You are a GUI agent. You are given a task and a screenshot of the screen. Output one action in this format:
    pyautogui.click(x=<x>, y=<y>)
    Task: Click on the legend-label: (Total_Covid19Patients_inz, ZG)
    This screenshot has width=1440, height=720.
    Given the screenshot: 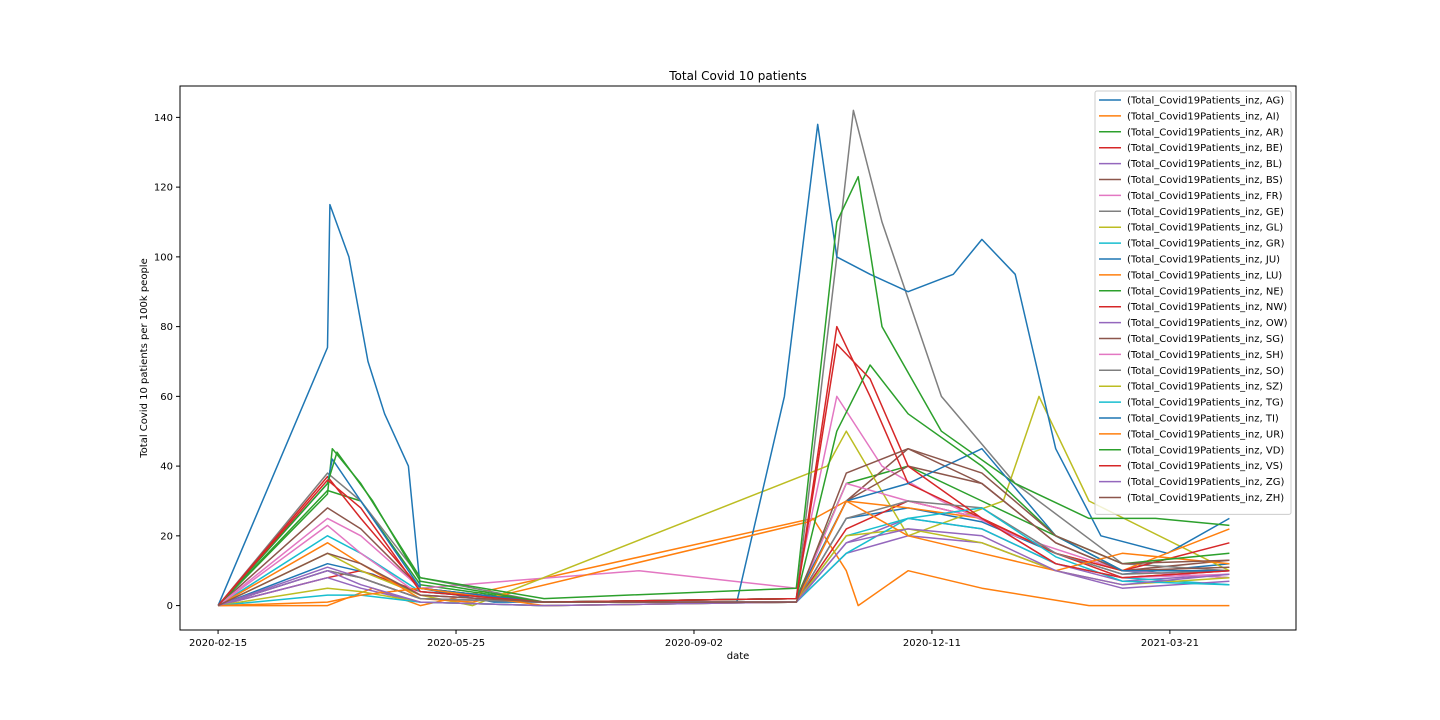 What is the action you would take?
    pyautogui.click(x=1205, y=482)
    